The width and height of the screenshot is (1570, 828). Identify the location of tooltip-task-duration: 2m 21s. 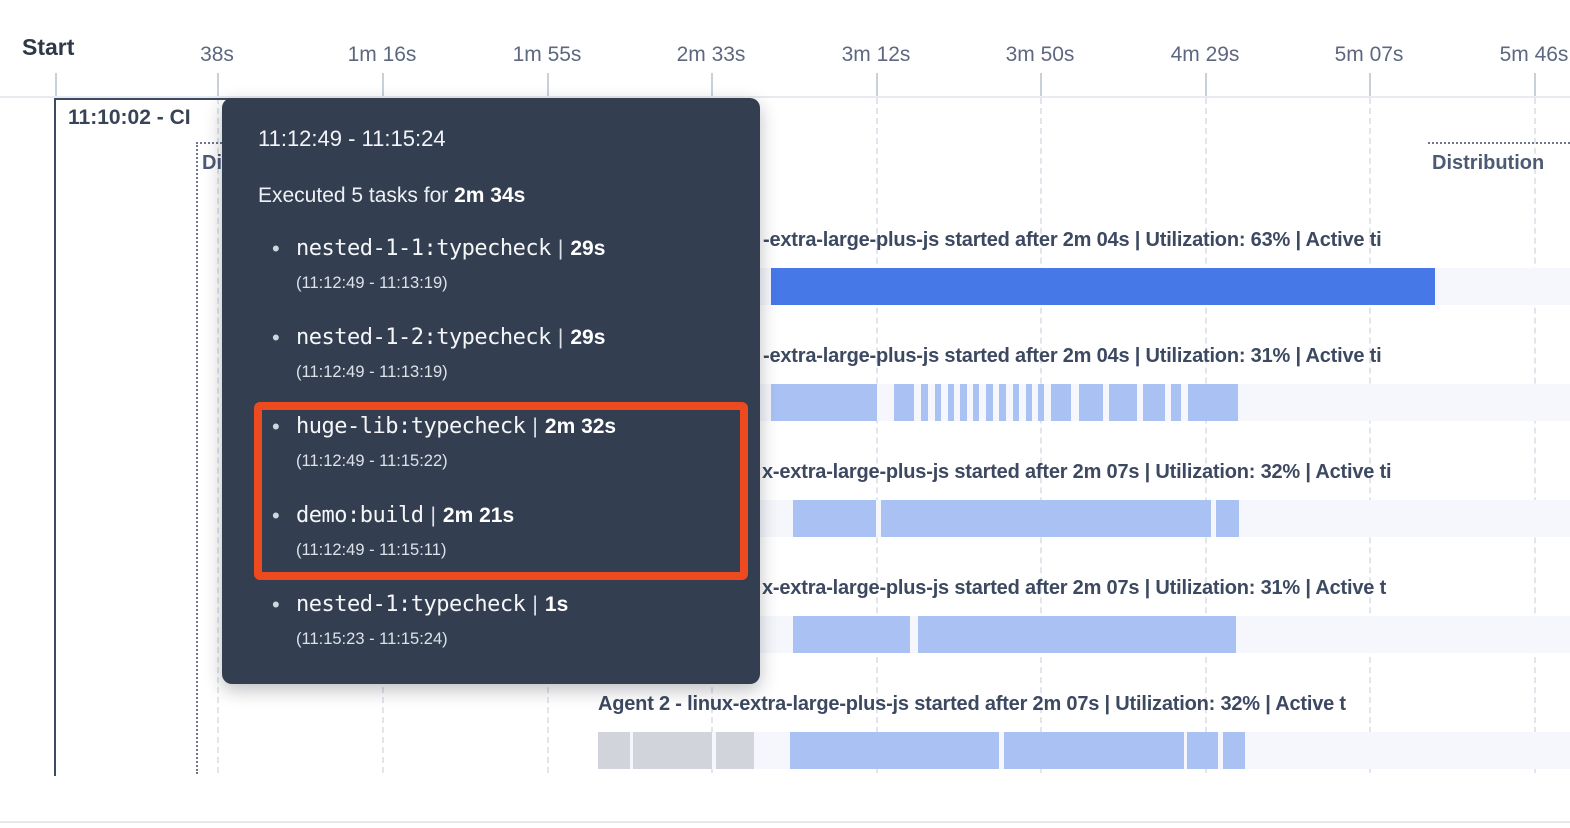
(478, 515).